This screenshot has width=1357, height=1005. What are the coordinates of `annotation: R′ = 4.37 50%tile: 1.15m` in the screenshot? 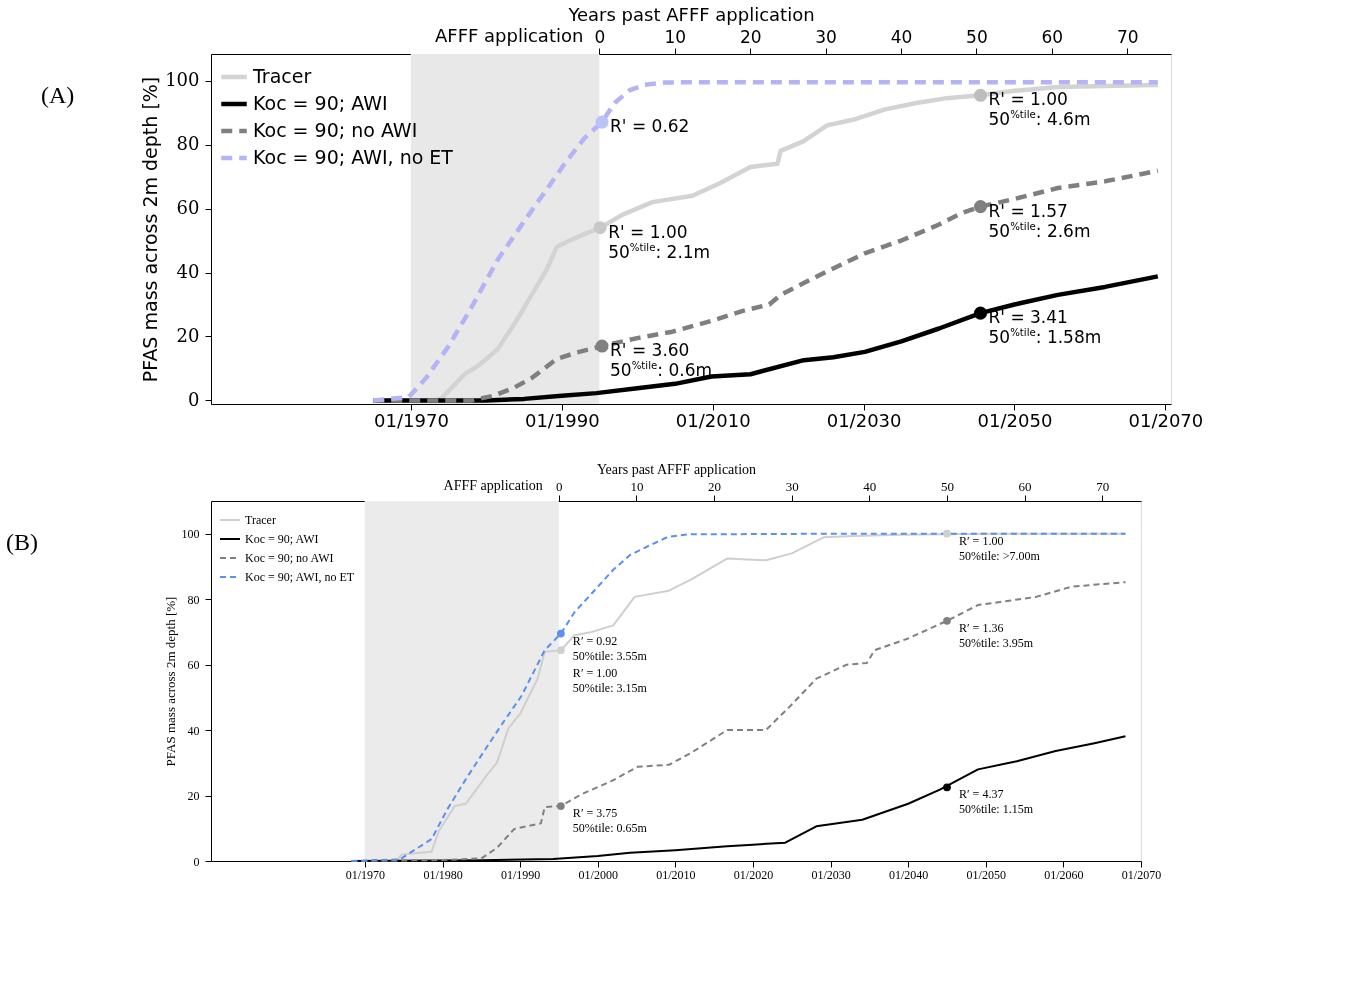 It's located at (996, 802).